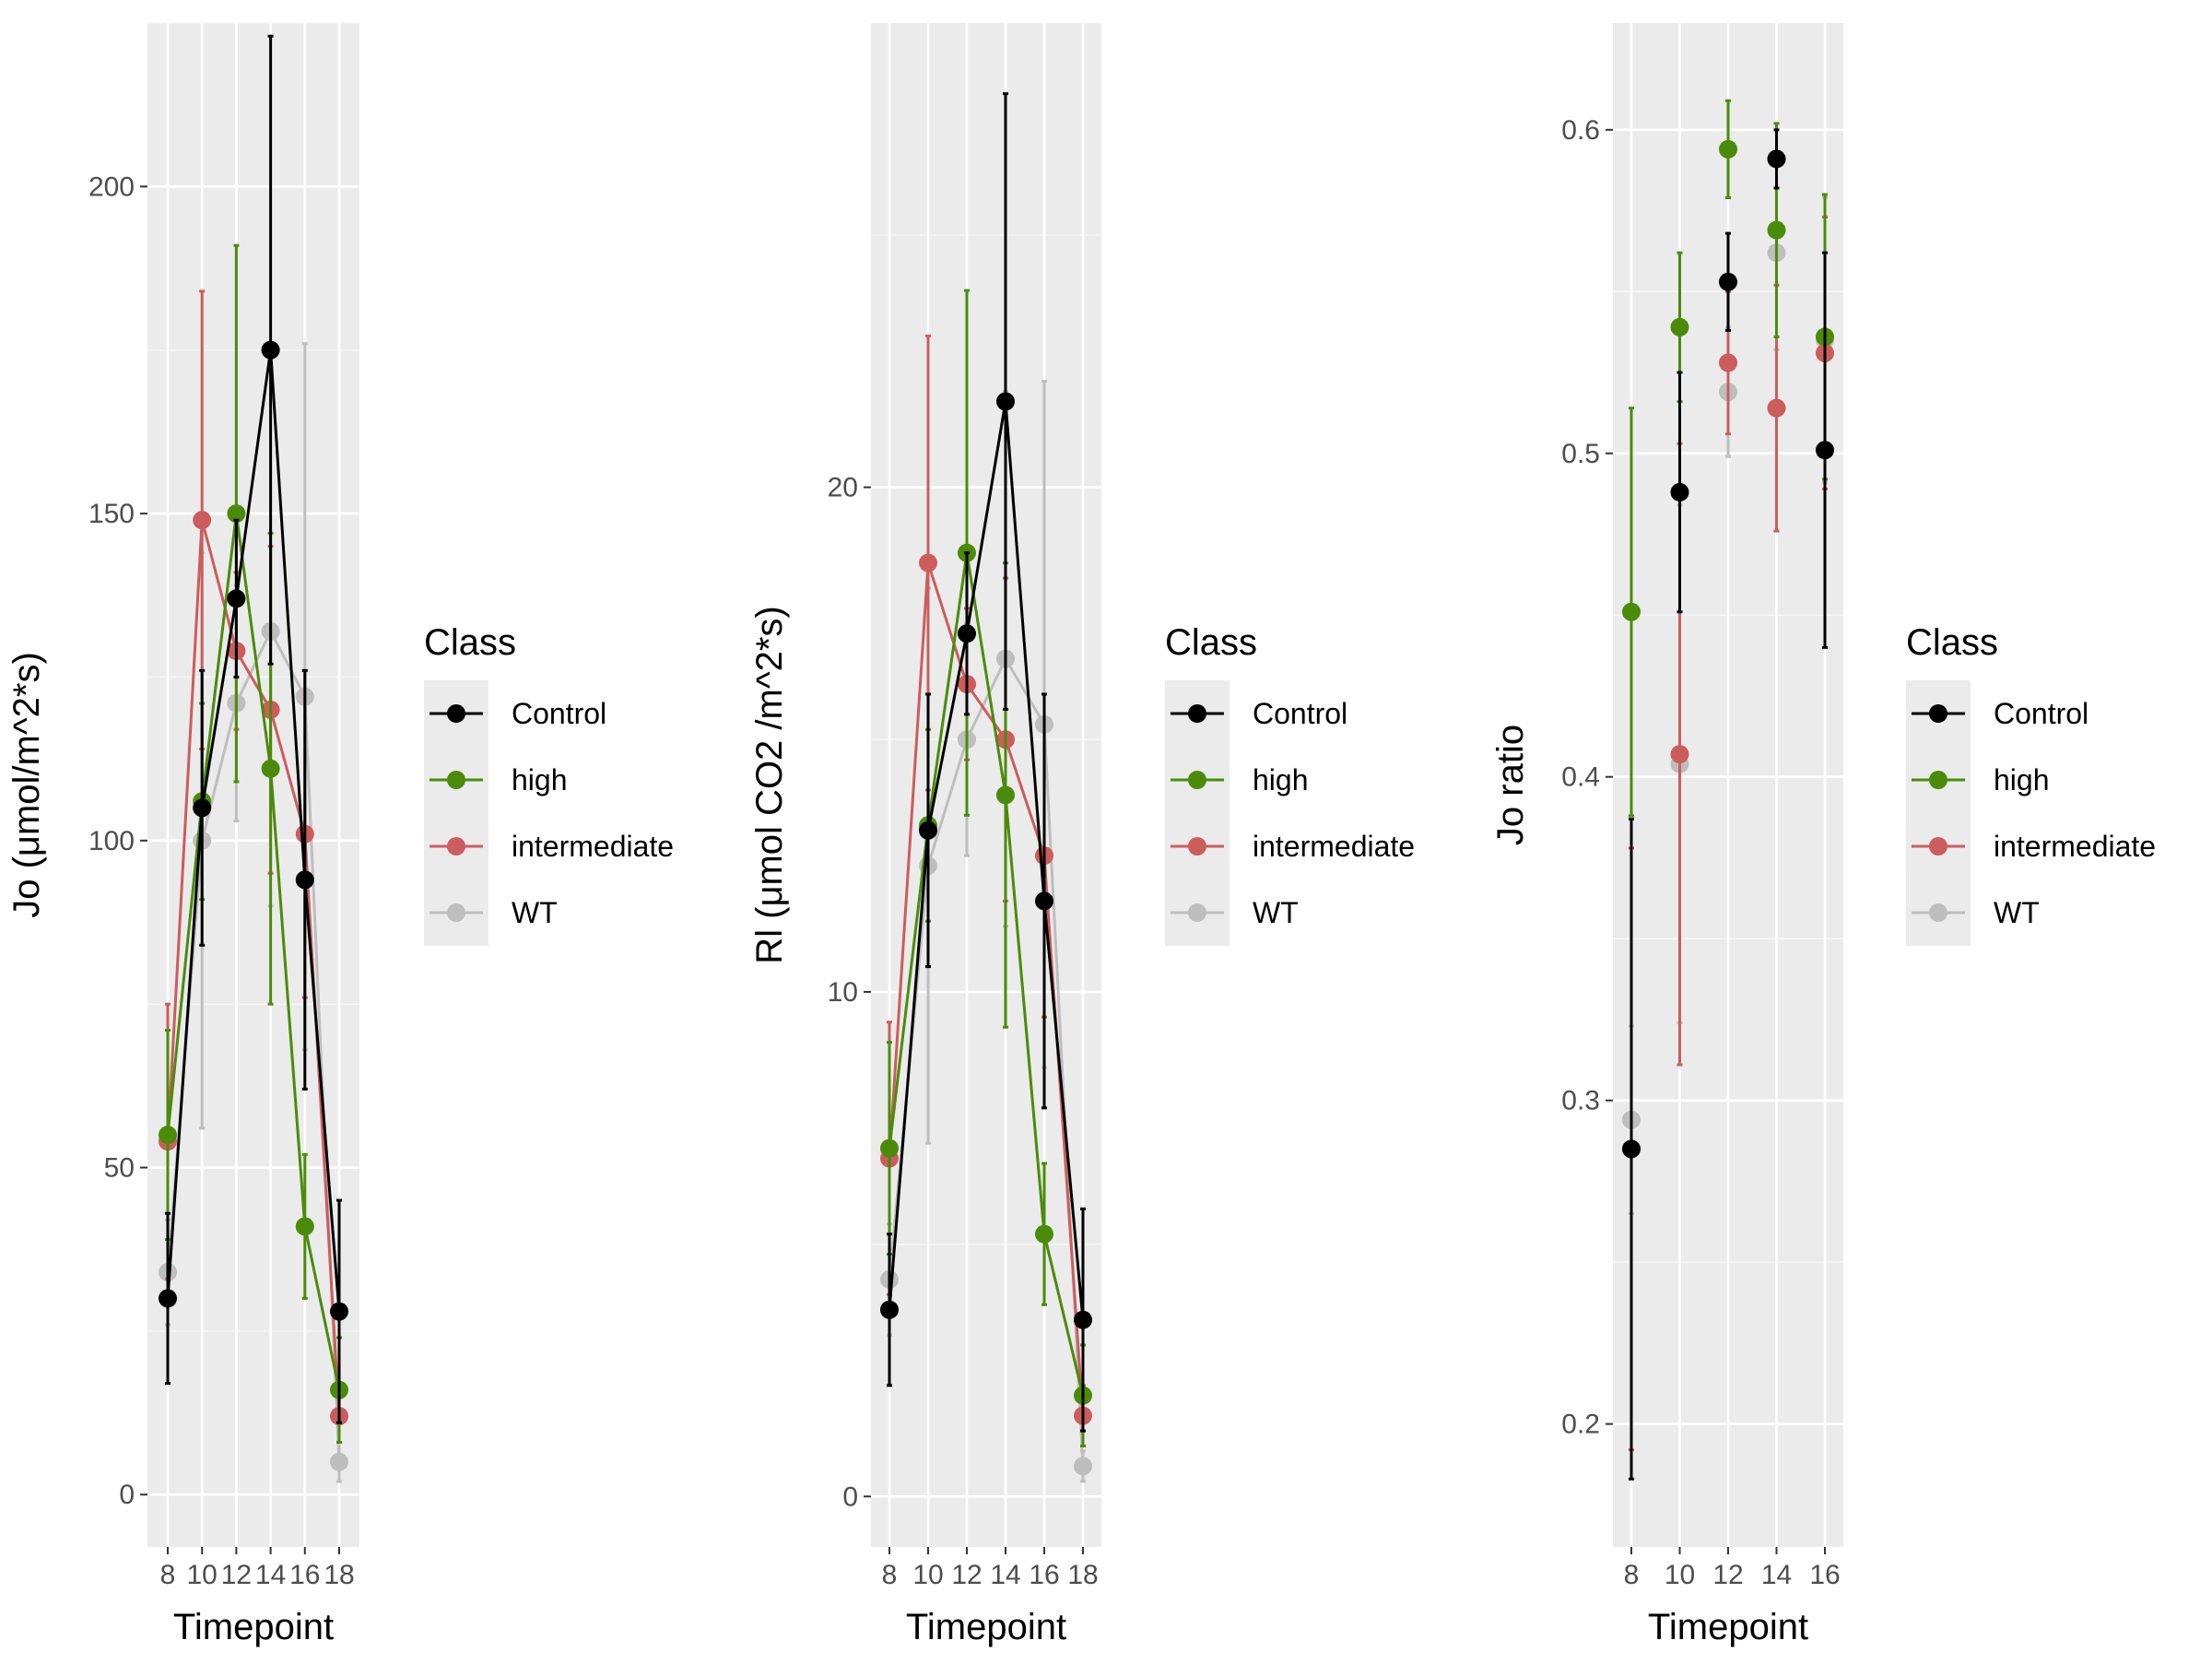 The width and height of the screenshot is (2212, 1664). What do you see at coordinates (119, 1168) in the screenshot?
I see `y-tick-label: 50` at bounding box center [119, 1168].